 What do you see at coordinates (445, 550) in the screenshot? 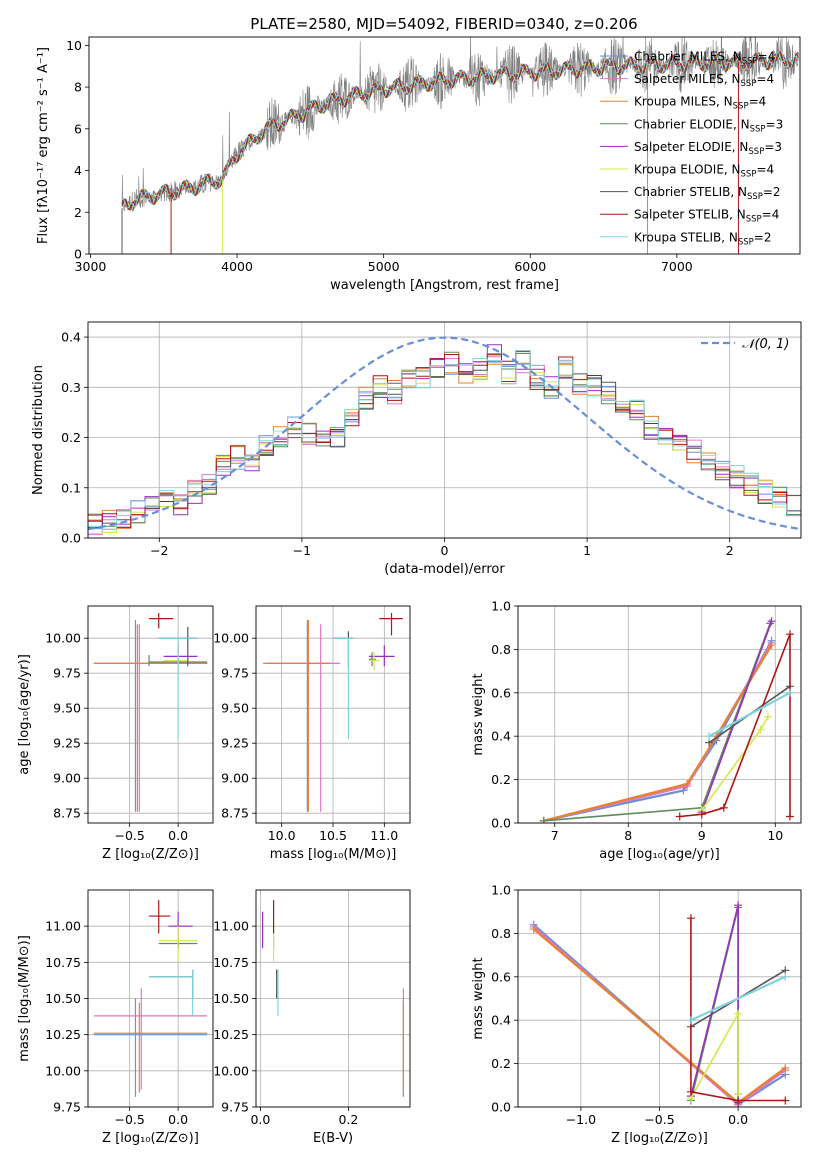
I see `x-tick-label: 0` at bounding box center [445, 550].